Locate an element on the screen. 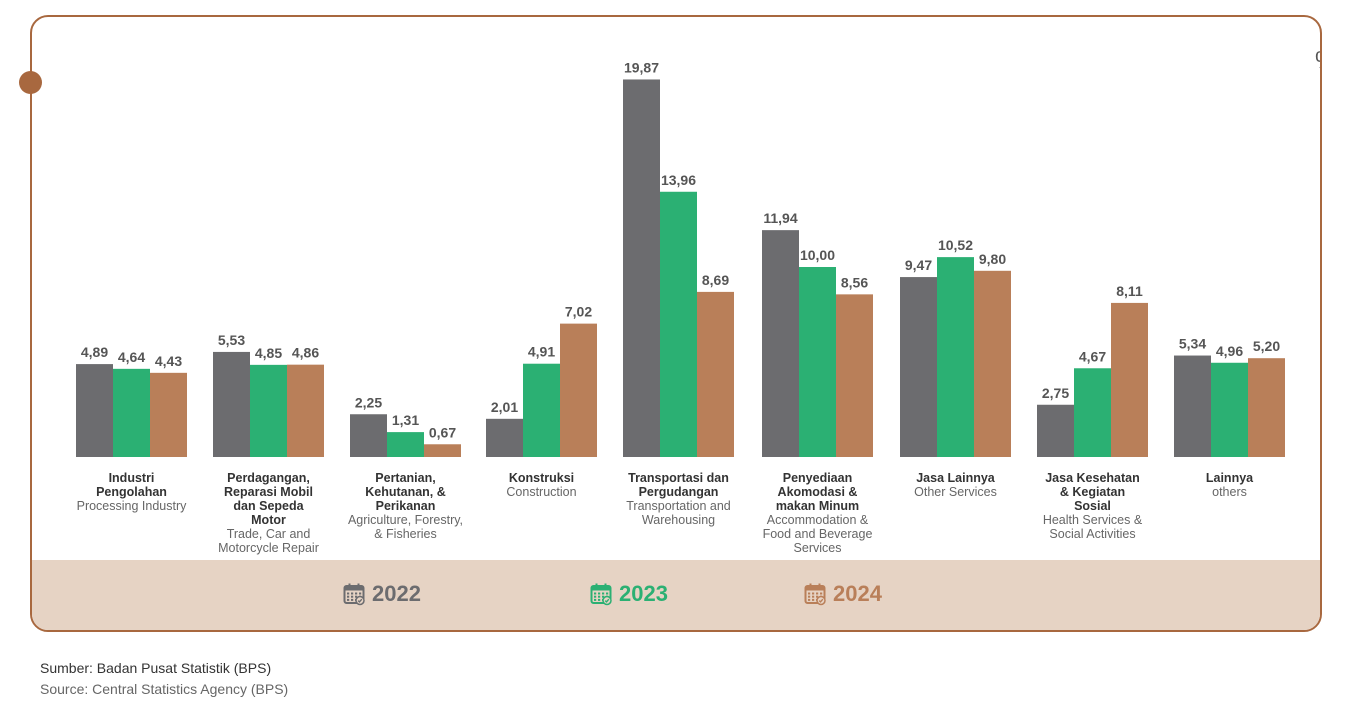  value-label: 2,01 is located at coordinates (504, 407).